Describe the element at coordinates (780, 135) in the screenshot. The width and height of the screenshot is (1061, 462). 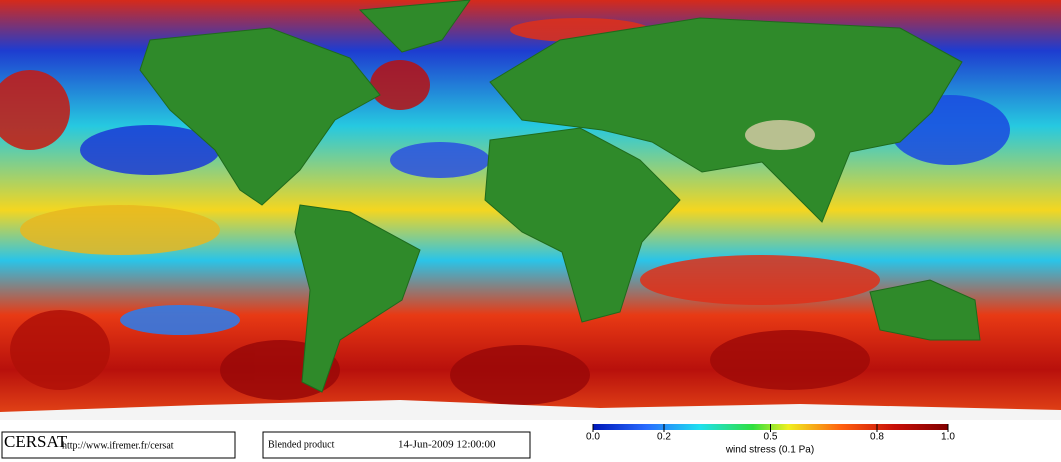
I see `tibet` at that location.